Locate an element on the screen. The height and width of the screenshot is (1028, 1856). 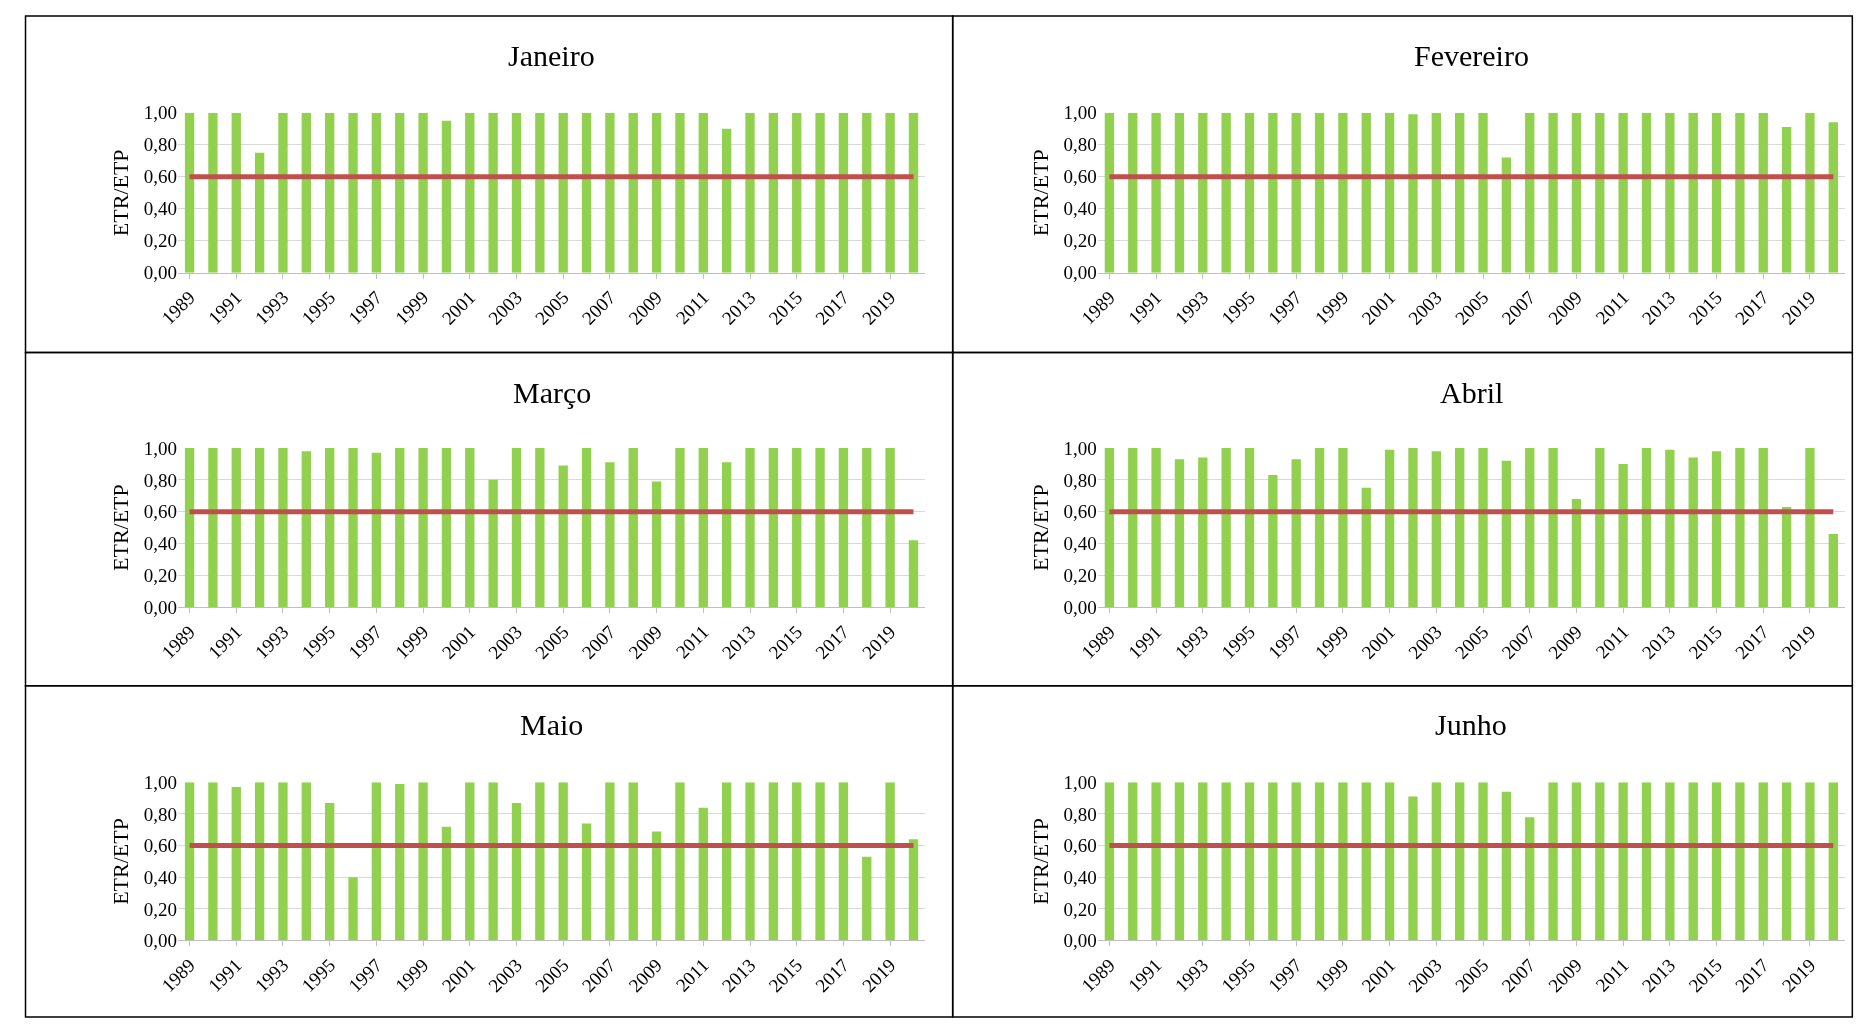
chart-title: Janeiro is located at coordinates (551, 55).